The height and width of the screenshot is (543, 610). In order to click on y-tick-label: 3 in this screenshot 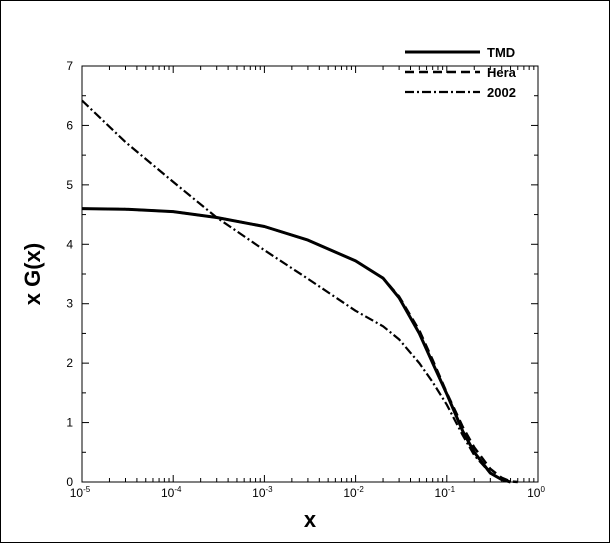, I will do `click(69, 304)`.